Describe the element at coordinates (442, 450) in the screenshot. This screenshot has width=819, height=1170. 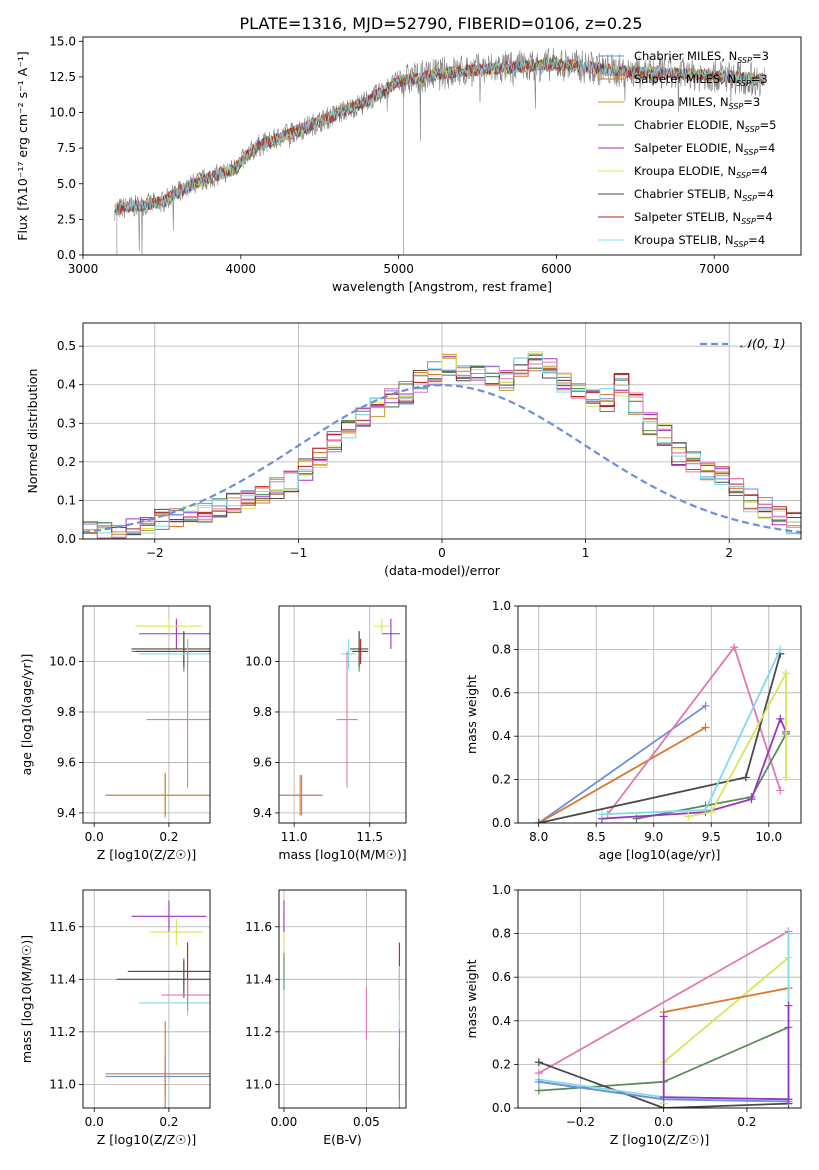
I see `histogram-pink` at that location.